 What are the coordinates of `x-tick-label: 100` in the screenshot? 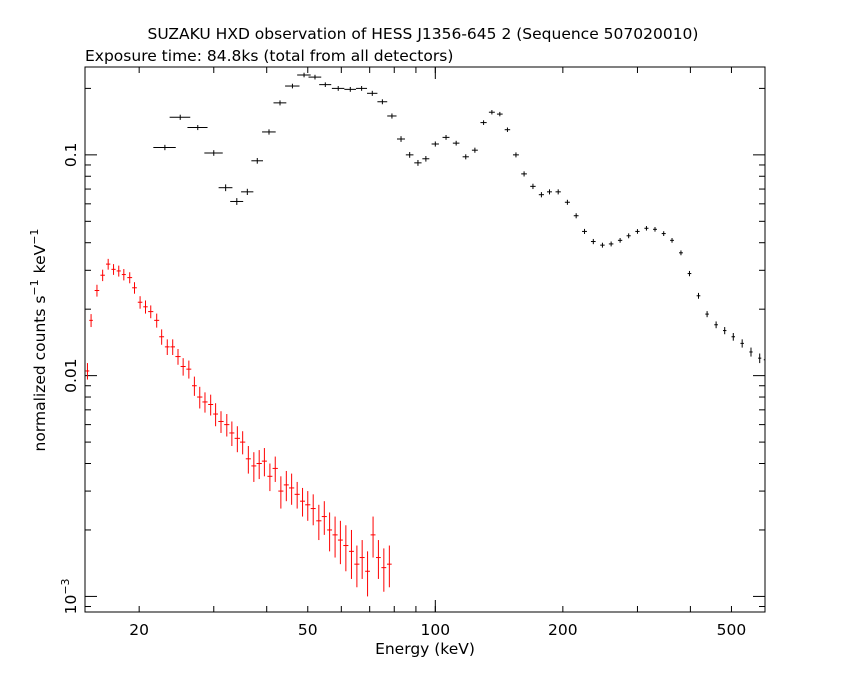 It's located at (436, 630).